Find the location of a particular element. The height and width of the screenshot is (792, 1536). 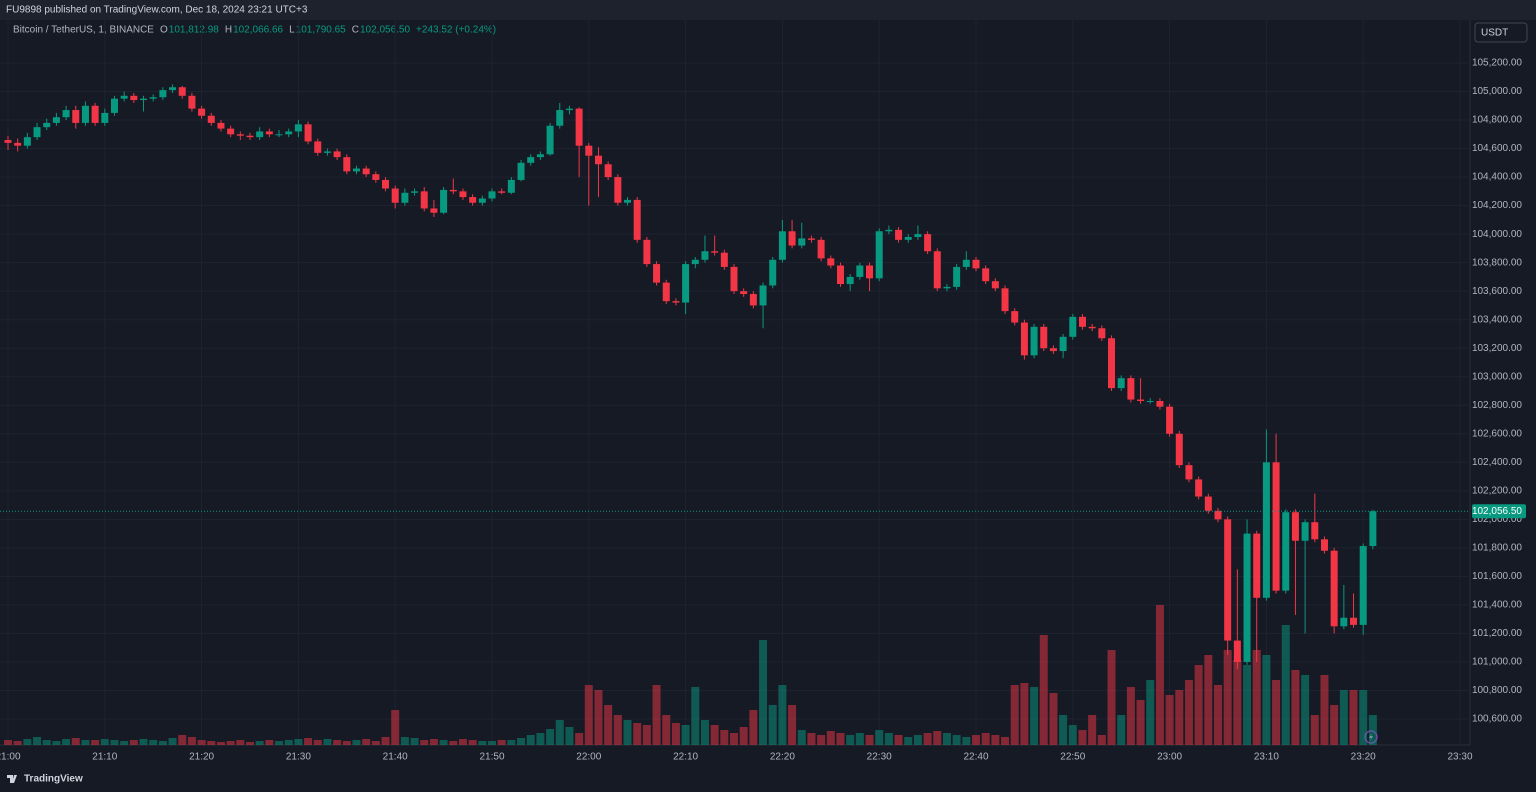

y-tick-label: 101,200.00 is located at coordinates (1497, 633).